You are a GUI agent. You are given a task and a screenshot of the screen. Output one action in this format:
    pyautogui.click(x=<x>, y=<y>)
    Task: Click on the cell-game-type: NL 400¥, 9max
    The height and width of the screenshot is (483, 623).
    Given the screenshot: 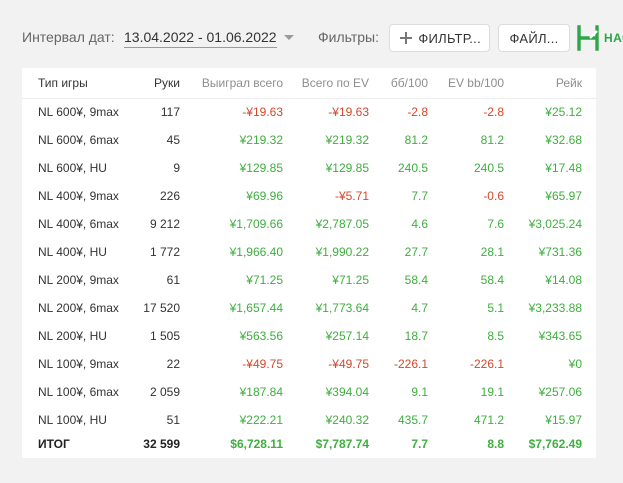 What is the action you would take?
    pyautogui.click(x=78, y=196)
    